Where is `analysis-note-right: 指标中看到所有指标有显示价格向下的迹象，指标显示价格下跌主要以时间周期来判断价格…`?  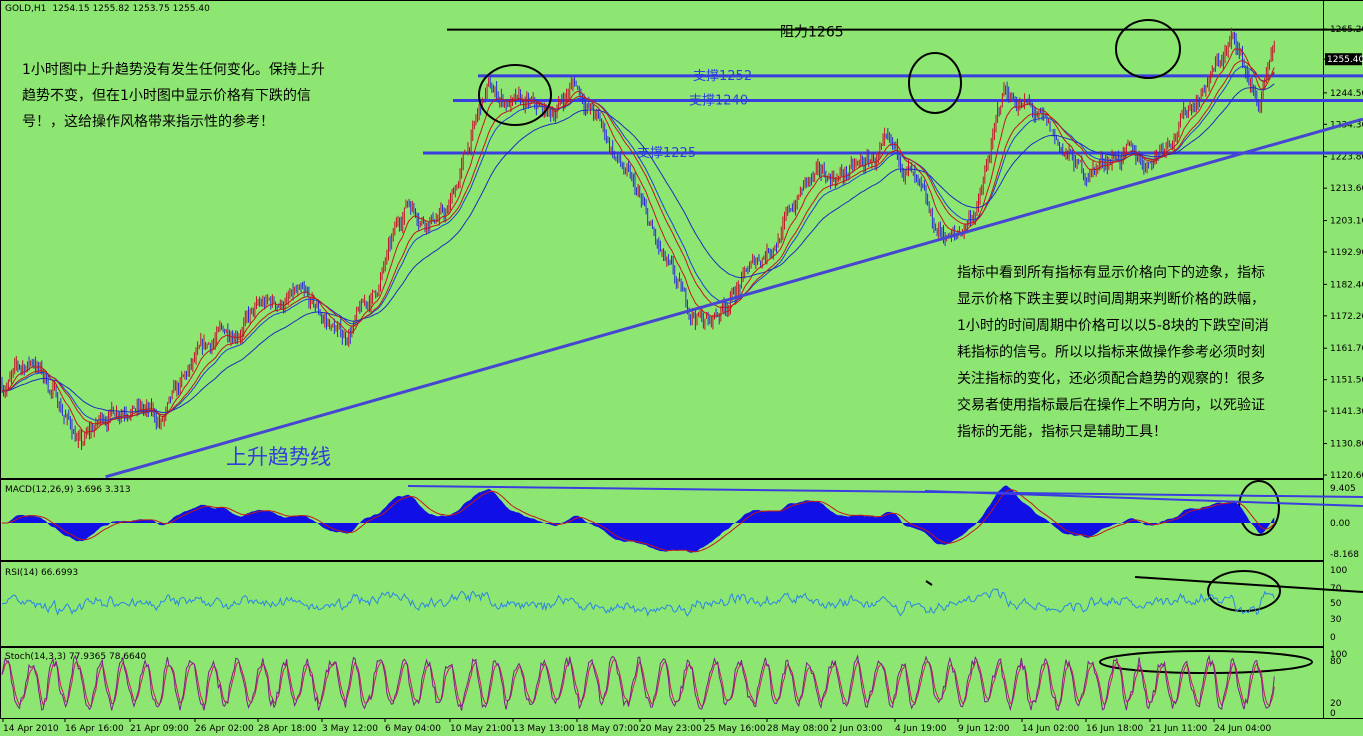 analysis-note-right: 指标中看到所有指标有显示价格向下的迹象，指标显示价格下跌主要以时间周期来判断价格… is located at coordinates (1113, 352).